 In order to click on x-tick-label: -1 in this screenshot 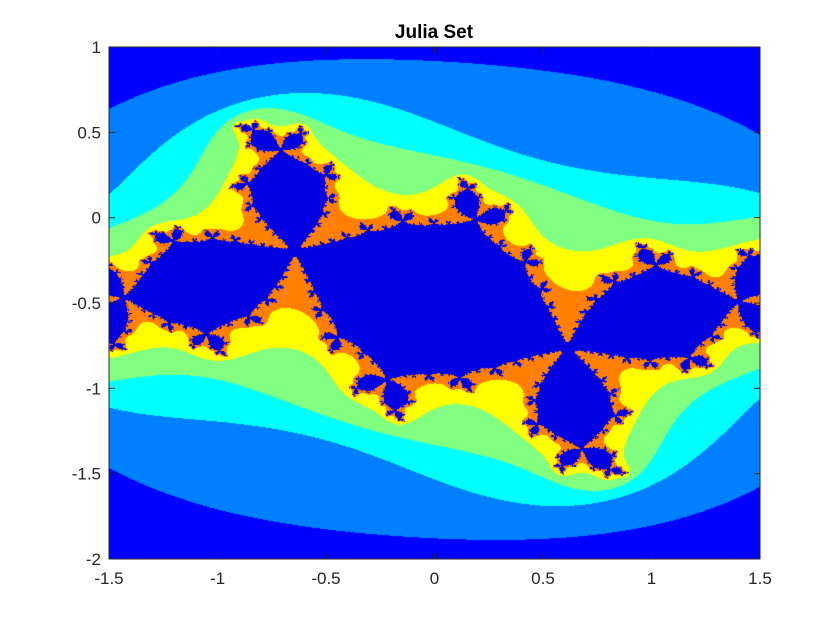, I will do `click(217, 578)`.